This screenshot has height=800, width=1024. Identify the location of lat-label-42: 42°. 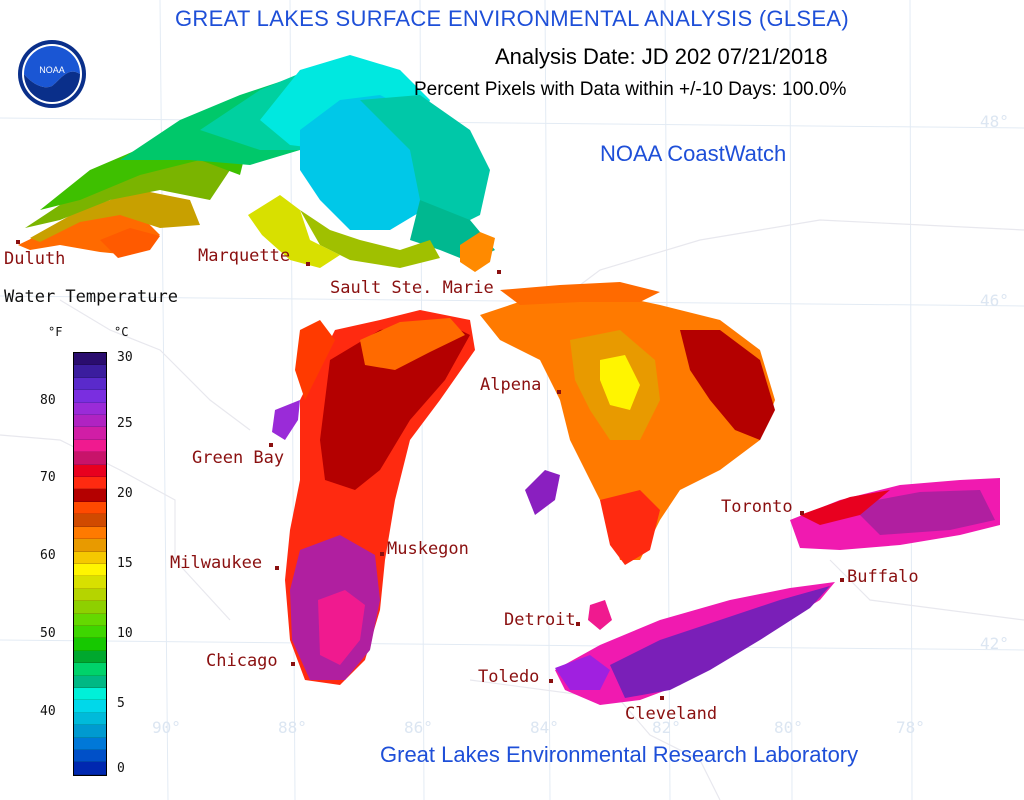
(994, 643).